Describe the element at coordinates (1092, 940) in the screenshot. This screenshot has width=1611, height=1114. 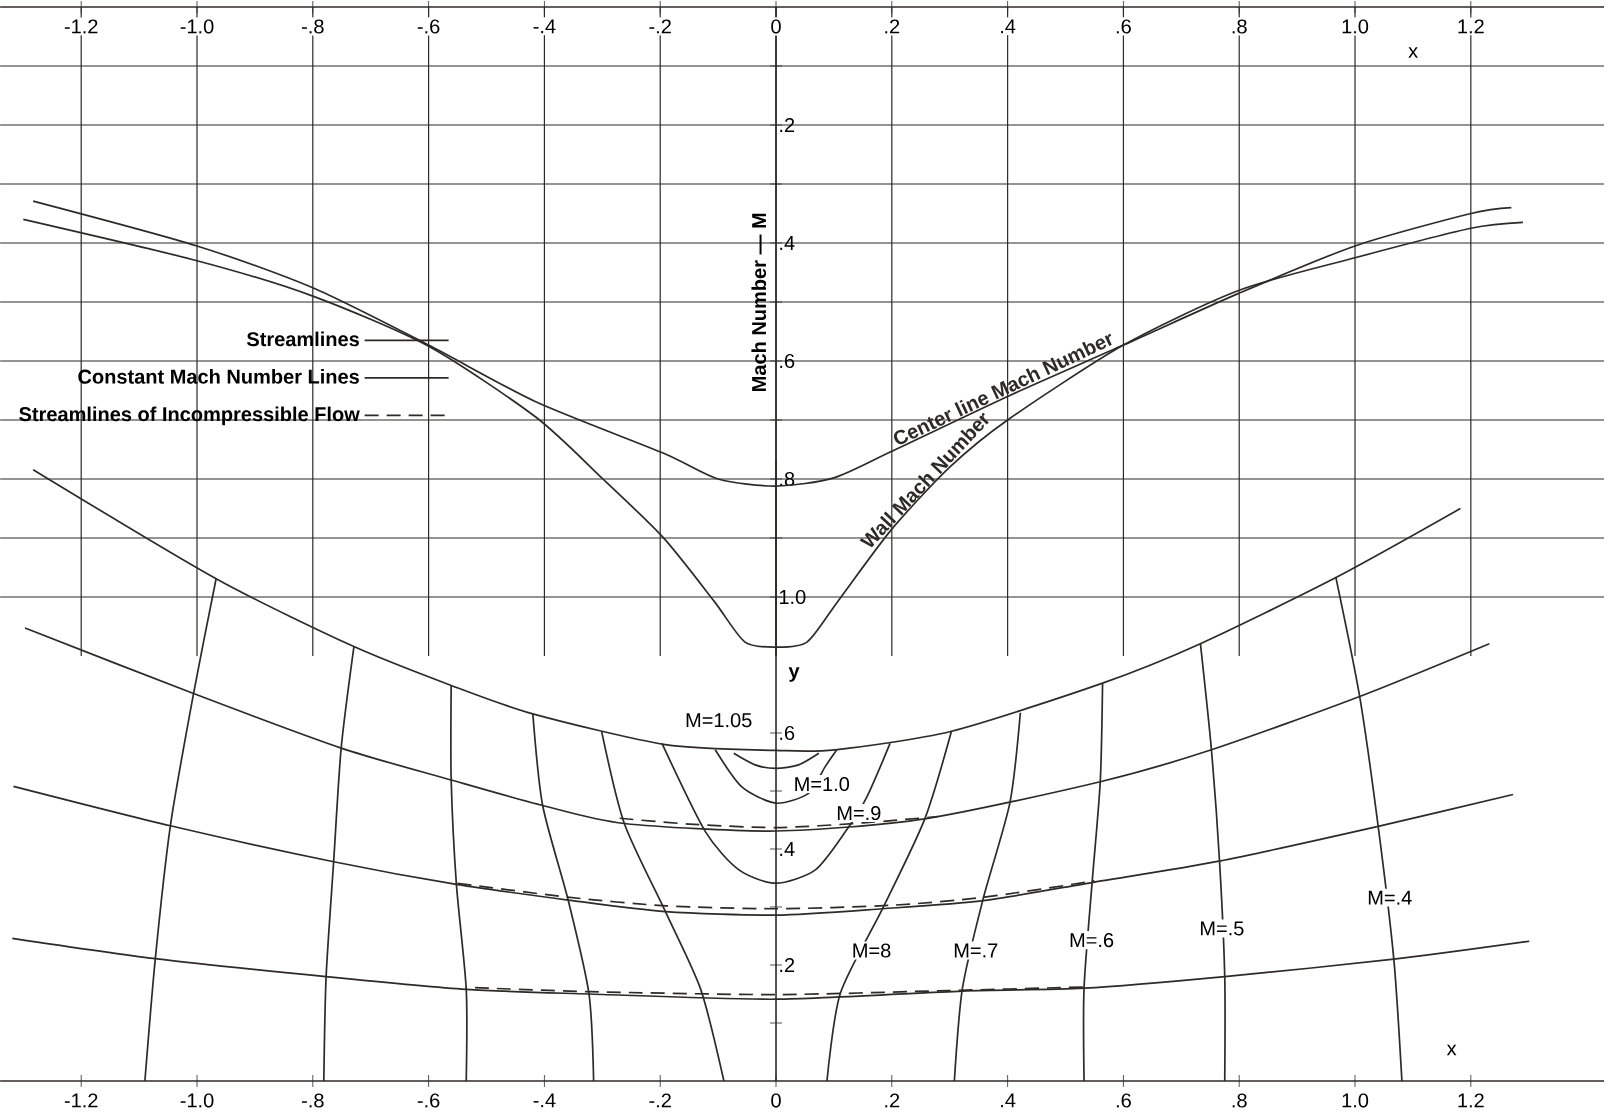
I see `annotation: M=.6` at that location.